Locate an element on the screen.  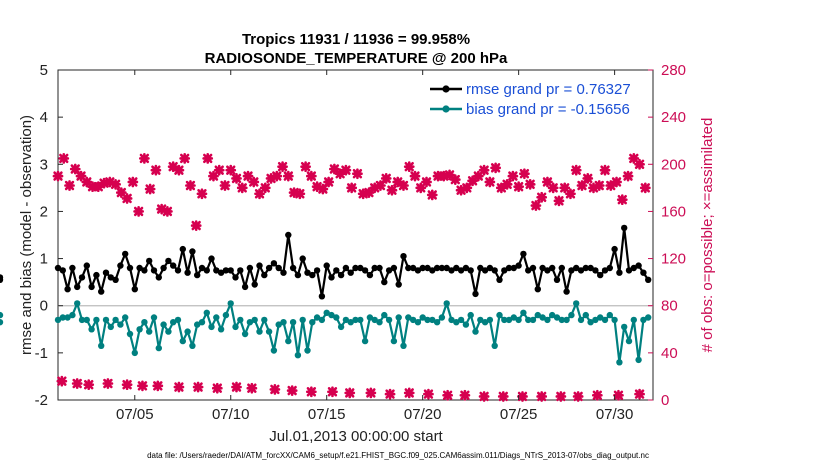
right-tick-label: 200 is located at coordinates (673, 164).